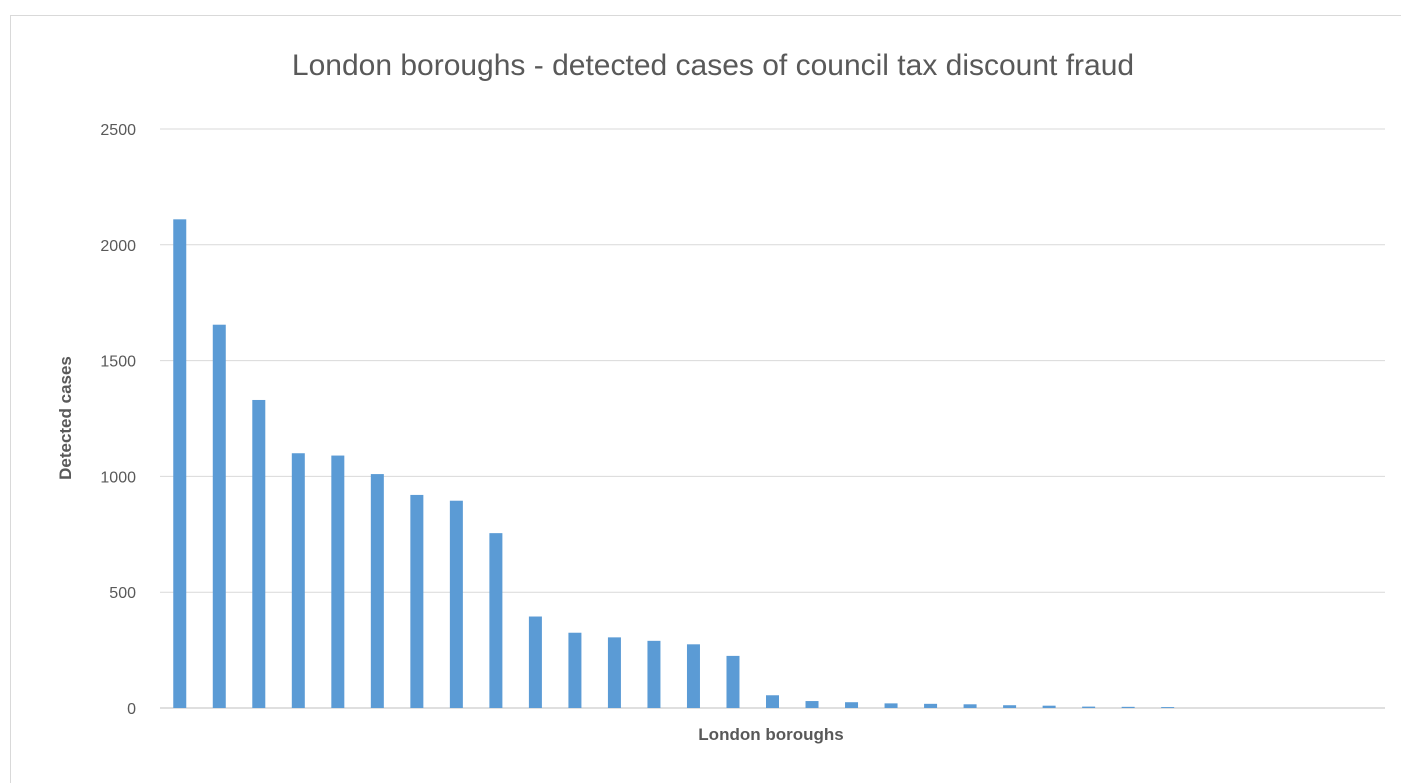  What do you see at coordinates (118, 420) in the screenshot?
I see `y-axis-ticks: 0 500 1000 1500 2000 2500` at bounding box center [118, 420].